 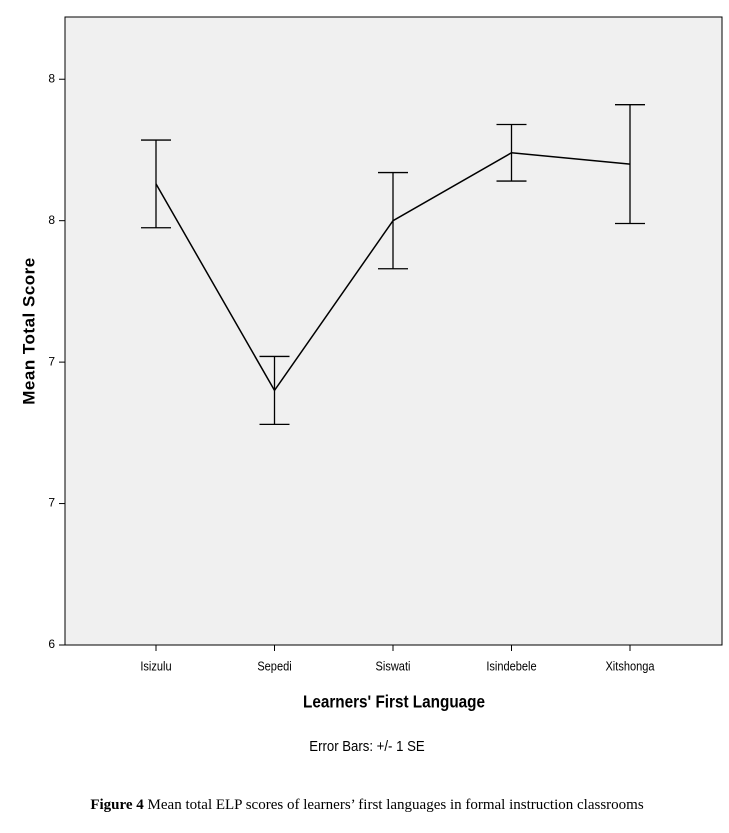 What do you see at coordinates (511, 666) in the screenshot?
I see `x-tick-label: Isindebele` at bounding box center [511, 666].